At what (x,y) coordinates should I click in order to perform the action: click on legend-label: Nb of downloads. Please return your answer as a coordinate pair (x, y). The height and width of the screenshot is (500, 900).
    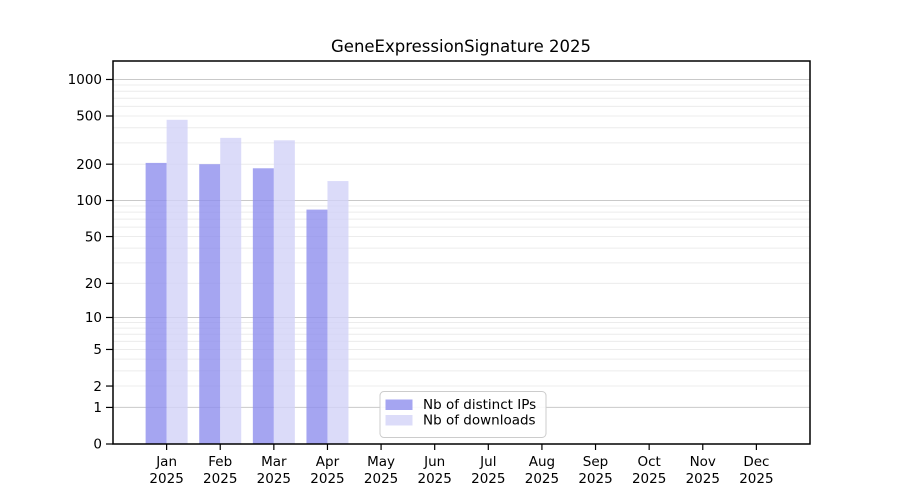
    Looking at the image, I should click on (479, 421).